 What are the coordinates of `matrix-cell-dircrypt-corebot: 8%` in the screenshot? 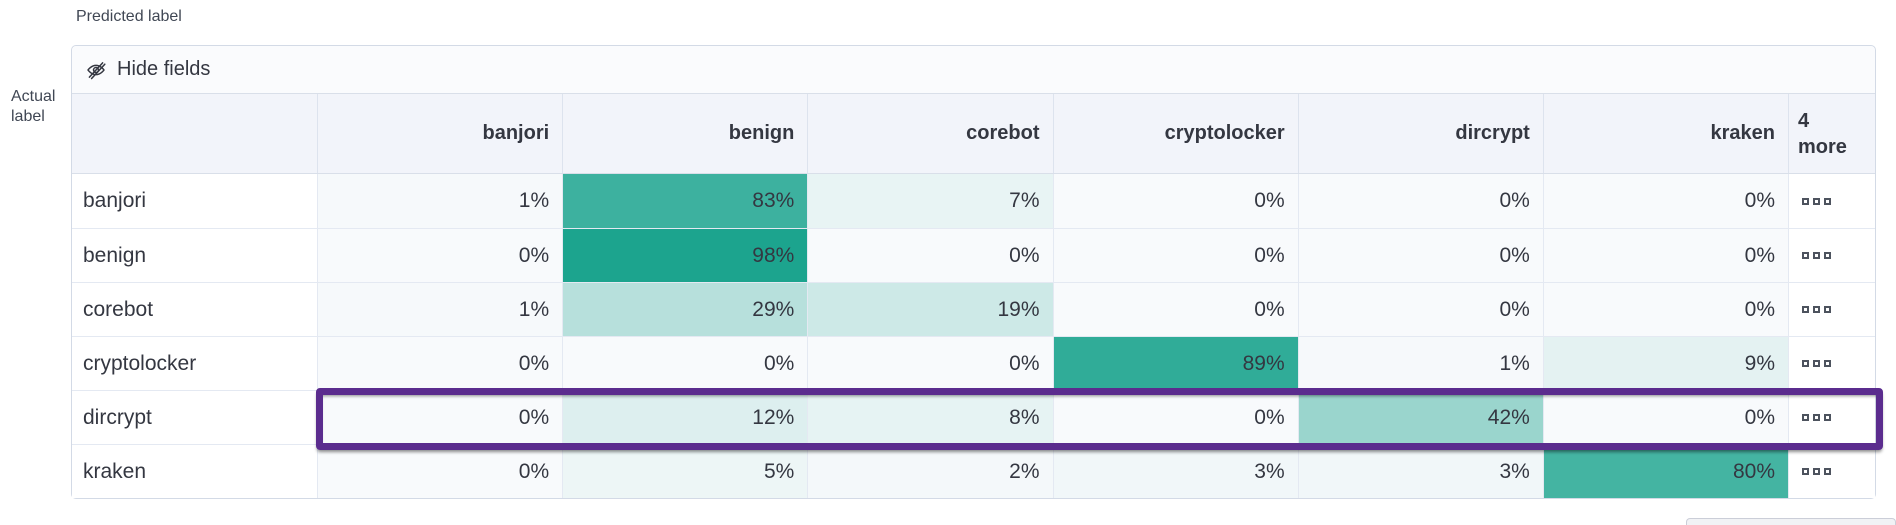 It's located at (930, 417).